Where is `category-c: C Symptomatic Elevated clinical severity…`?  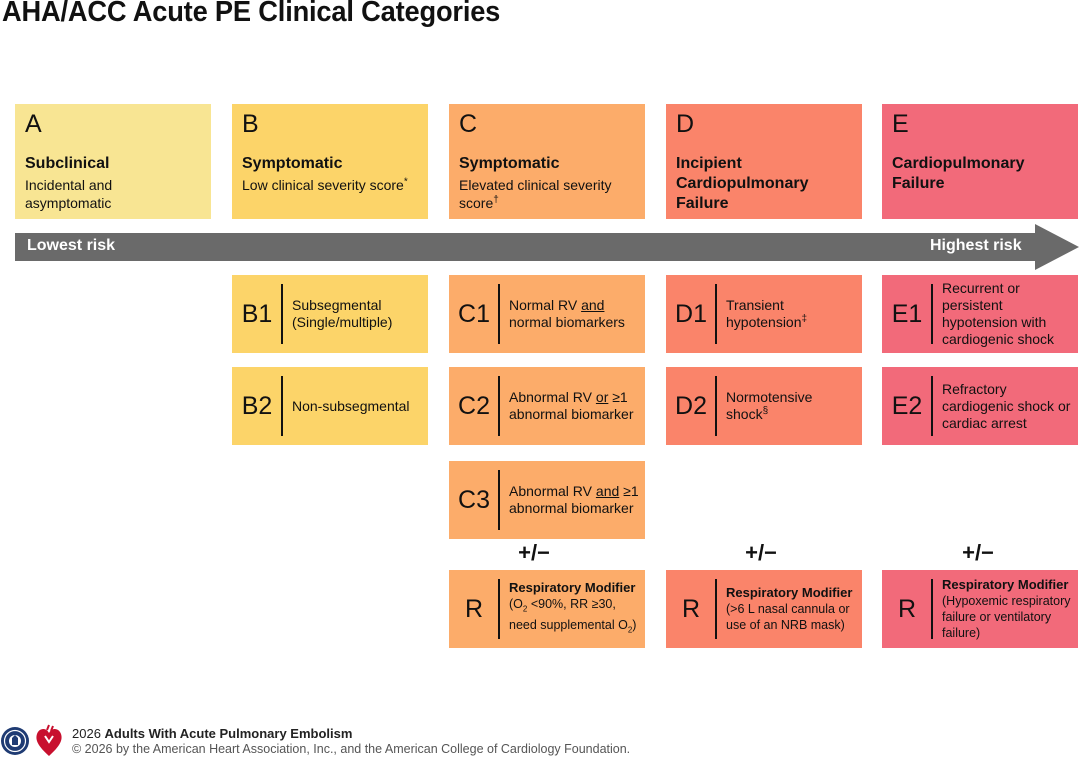
category-c: C Symptomatic Elevated clinical severity… is located at coordinates (547, 161).